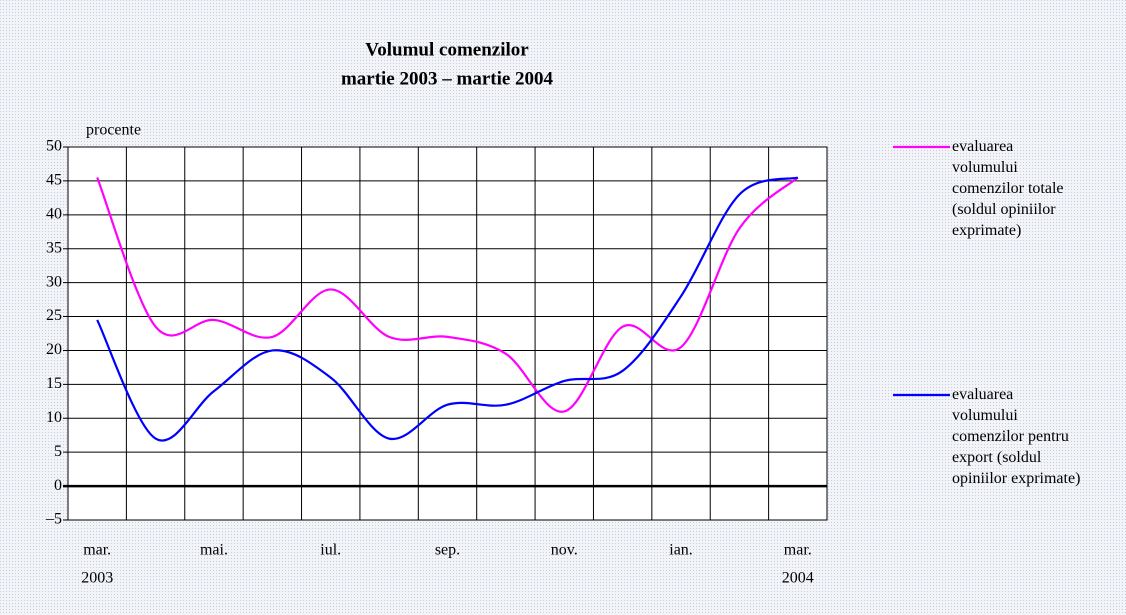  What do you see at coordinates (54, 146) in the screenshot?
I see `y-tick-label: 50` at bounding box center [54, 146].